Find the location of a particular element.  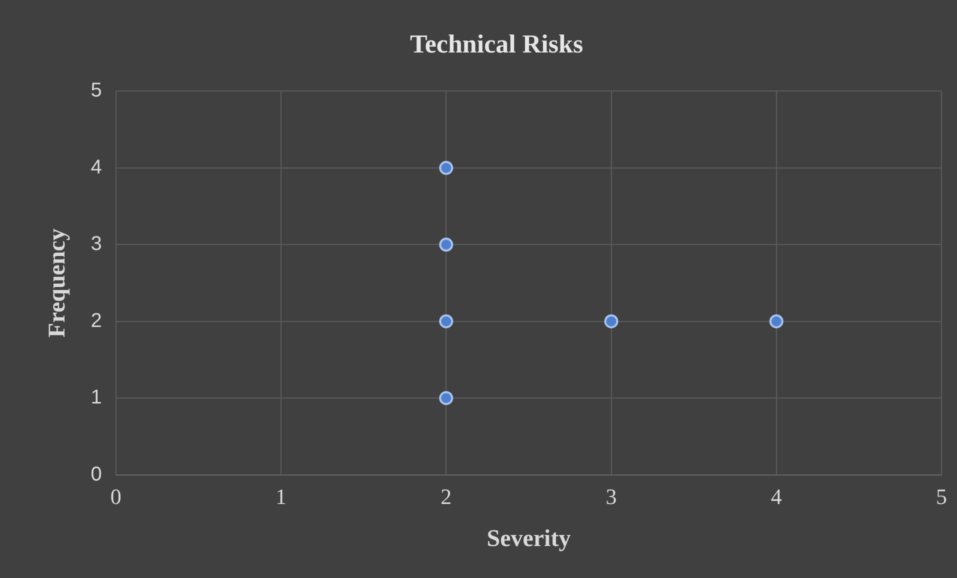

x-tick-label: 1 is located at coordinates (281, 496).